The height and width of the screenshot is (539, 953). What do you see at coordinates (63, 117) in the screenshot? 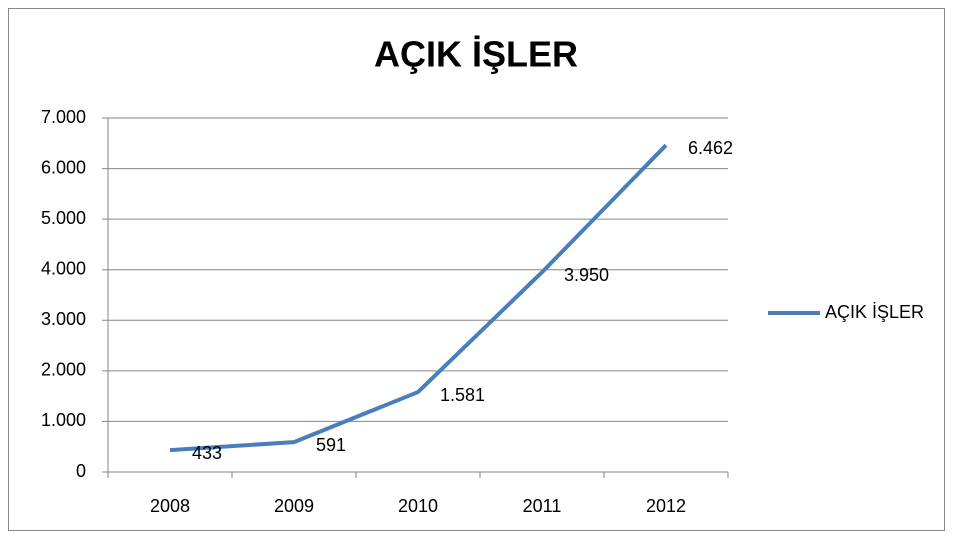
I see `y-tick-label: 7.000` at bounding box center [63, 117].